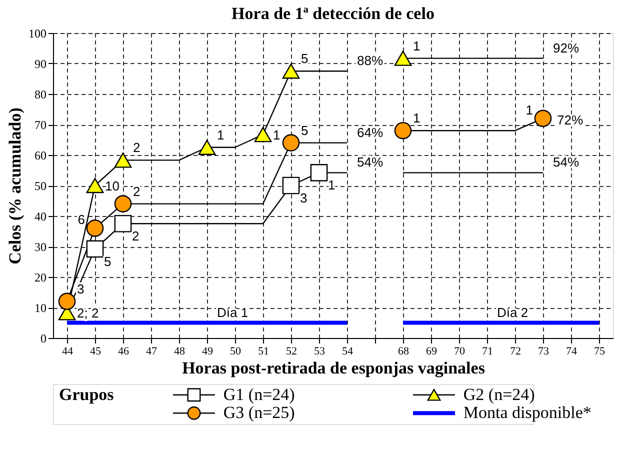 This screenshot has width=625, height=454. I want to click on x-tick-label: 68, so click(404, 352).